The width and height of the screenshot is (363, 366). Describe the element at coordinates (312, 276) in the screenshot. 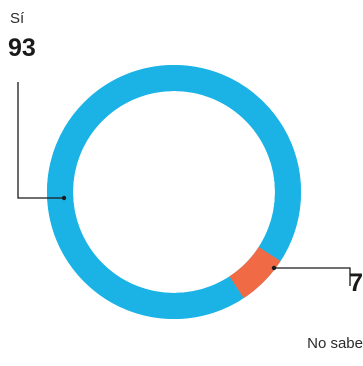

I see `leader-line-no-sabe` at that location.